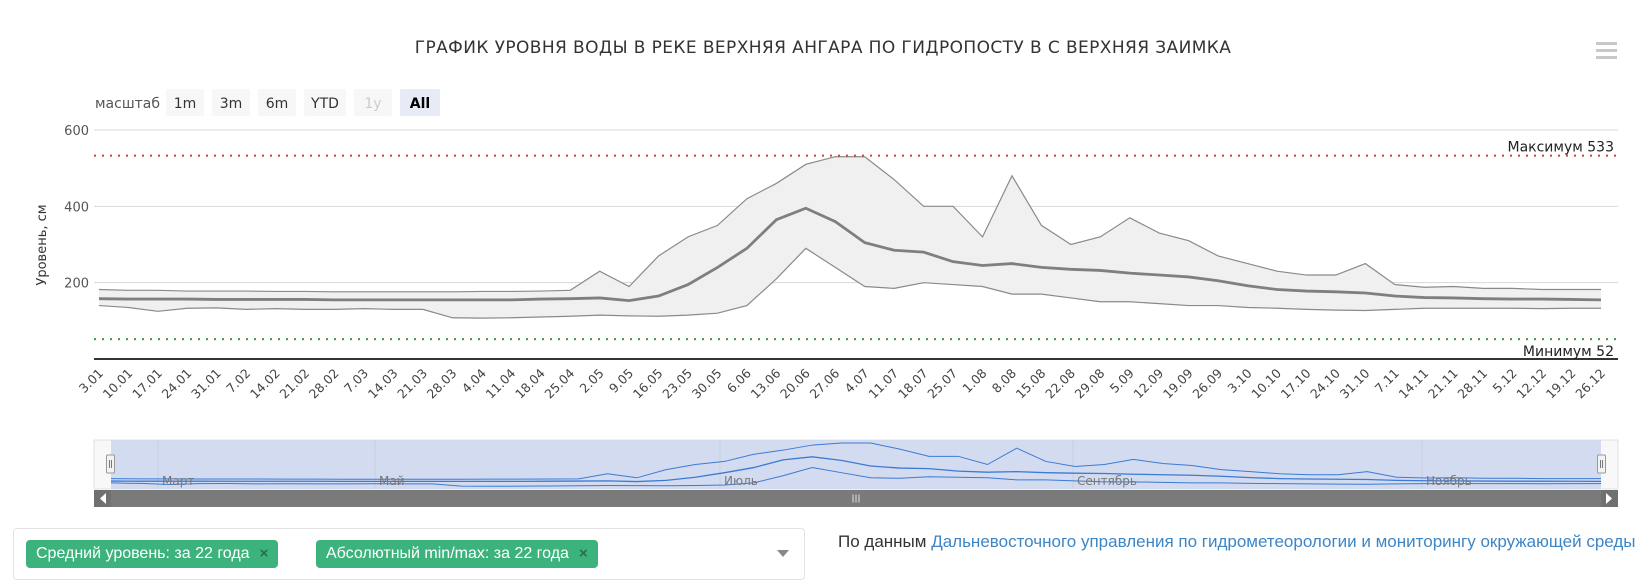  Describe the element at coordinates (206, 384) in the screenshot. I see `x-tick-label: 31.01` at that location.